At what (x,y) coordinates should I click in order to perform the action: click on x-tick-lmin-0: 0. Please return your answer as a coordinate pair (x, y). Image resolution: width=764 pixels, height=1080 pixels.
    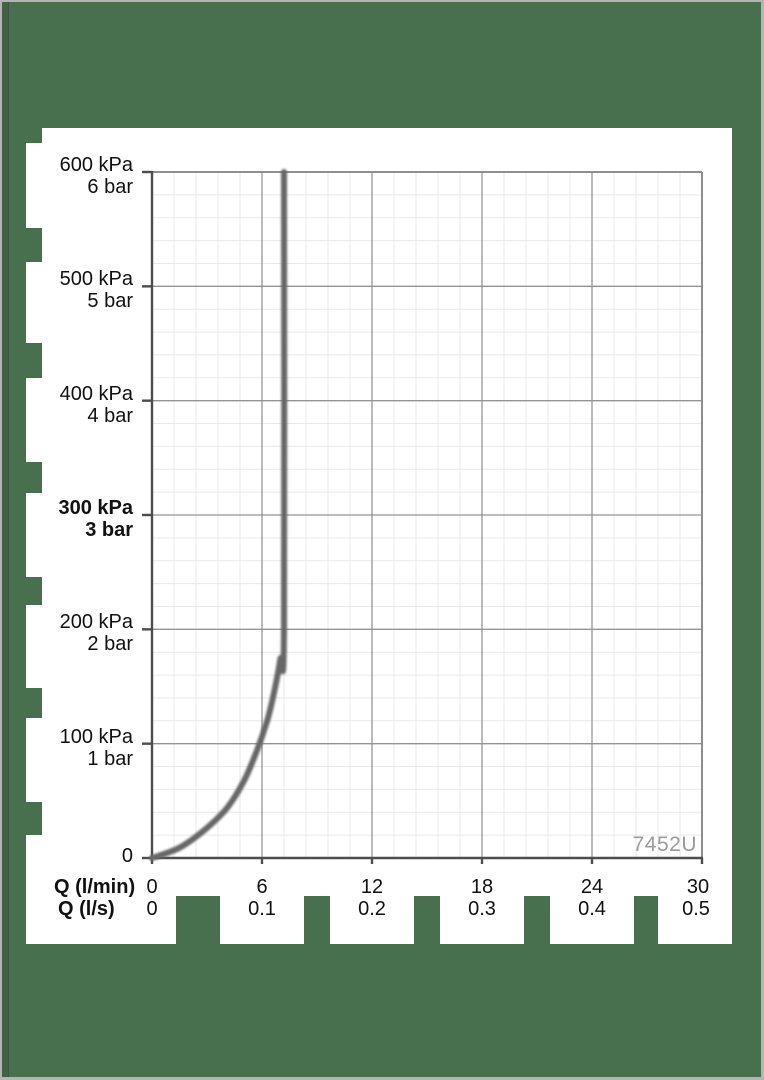
    Looking at the image, I should click on (152, 887).